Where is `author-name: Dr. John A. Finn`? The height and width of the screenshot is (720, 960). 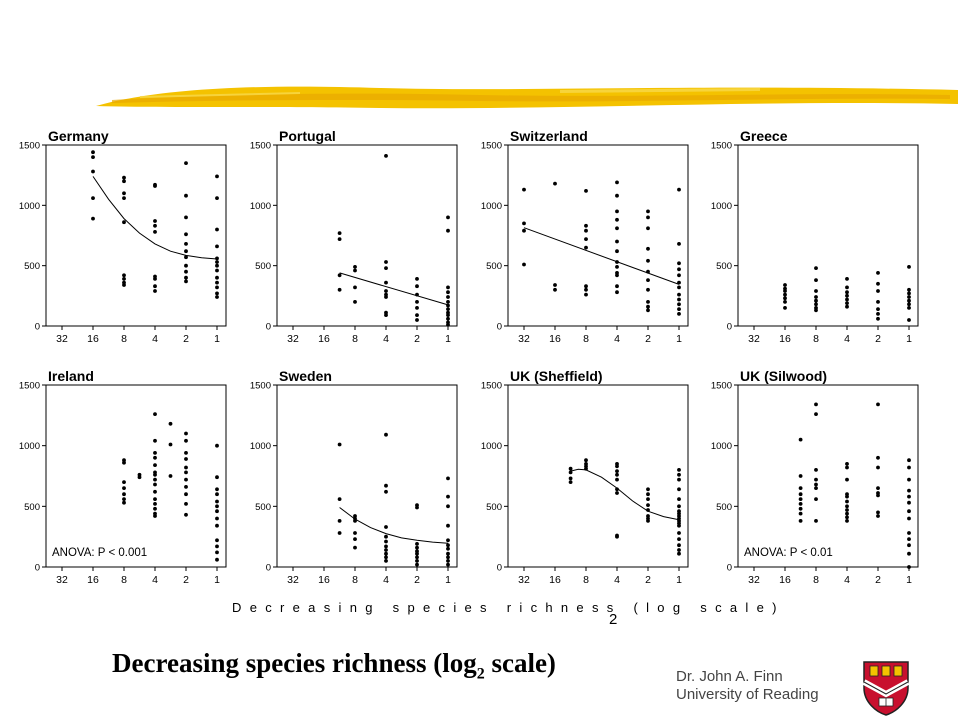 author-name: Dr. John A. Finn is located at coordinates (729, 676).